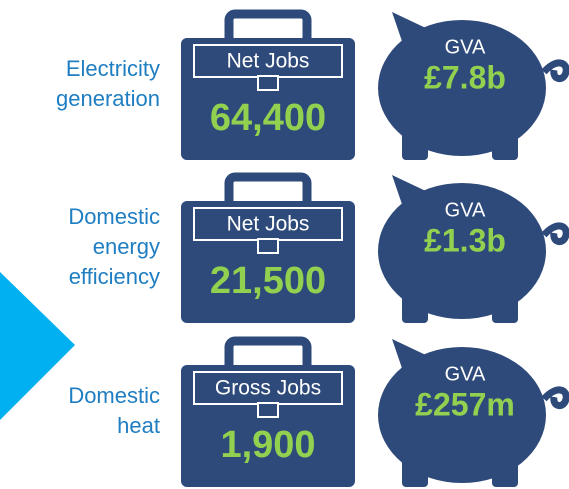  What do you see at coordinates (114, 276) in the screenshot?
I see `row-label: efficiency` at bounding box center [114, 276].